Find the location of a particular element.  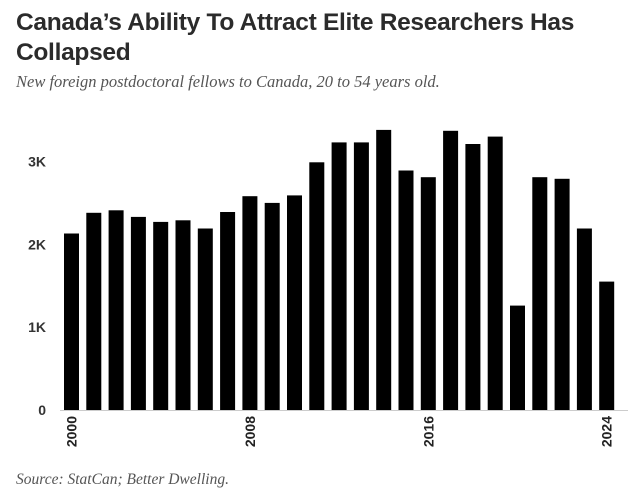

bar-2014 is located at coordinates (384, 269).